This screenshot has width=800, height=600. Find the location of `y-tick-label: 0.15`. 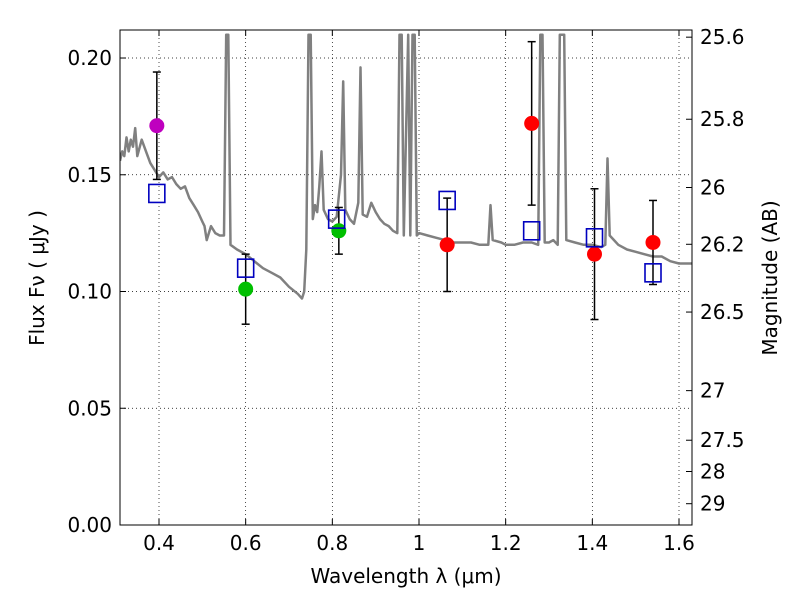

y-tick-label: 0.15 is located at coordinates (89, 175).